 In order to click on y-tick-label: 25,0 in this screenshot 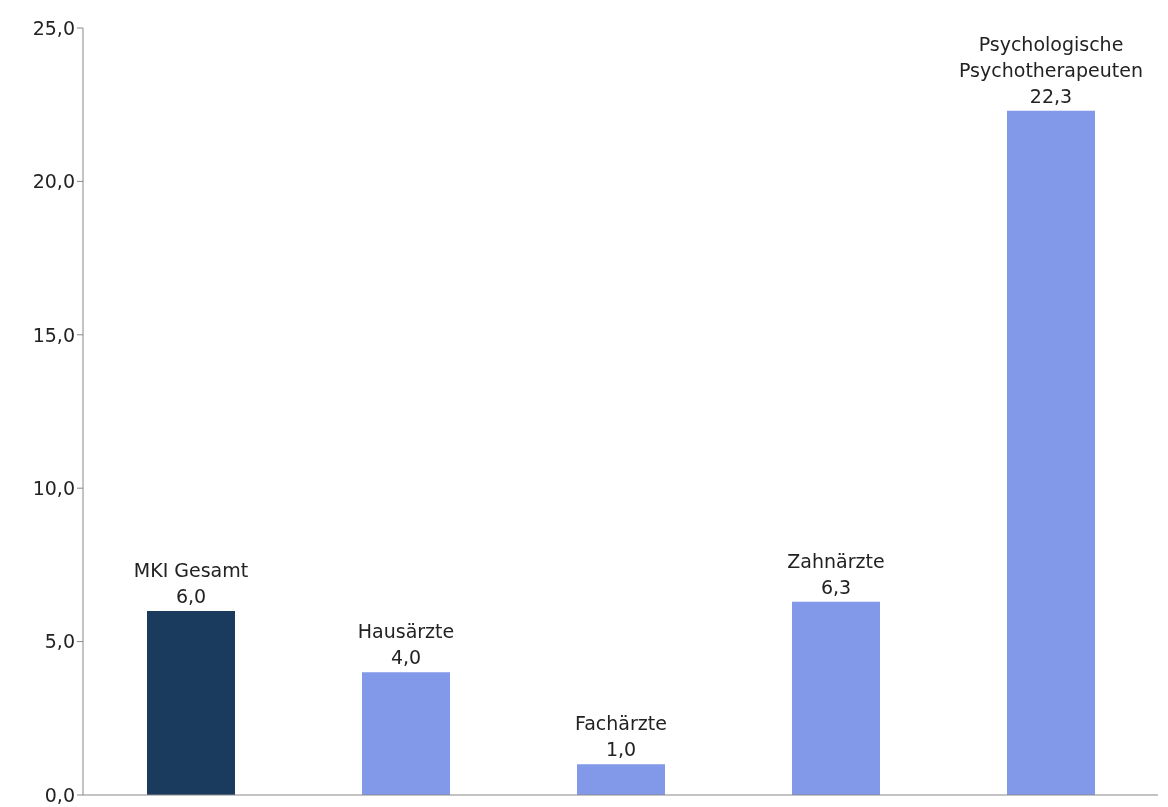, I will do `click(53, 27)`.